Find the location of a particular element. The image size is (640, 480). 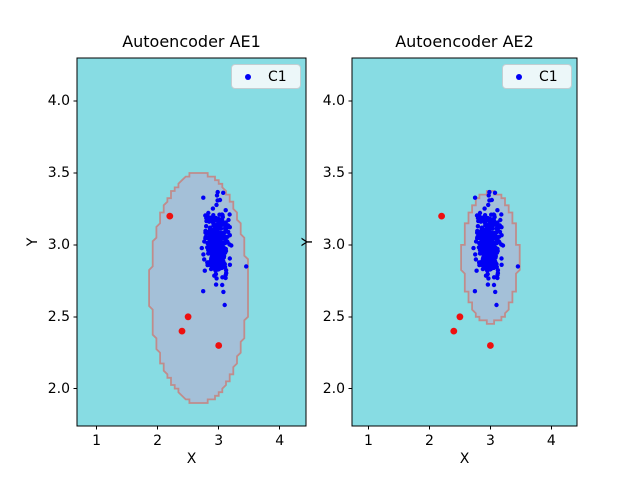

x-axis-label-ae1: X is located at coordinates (191, 459).